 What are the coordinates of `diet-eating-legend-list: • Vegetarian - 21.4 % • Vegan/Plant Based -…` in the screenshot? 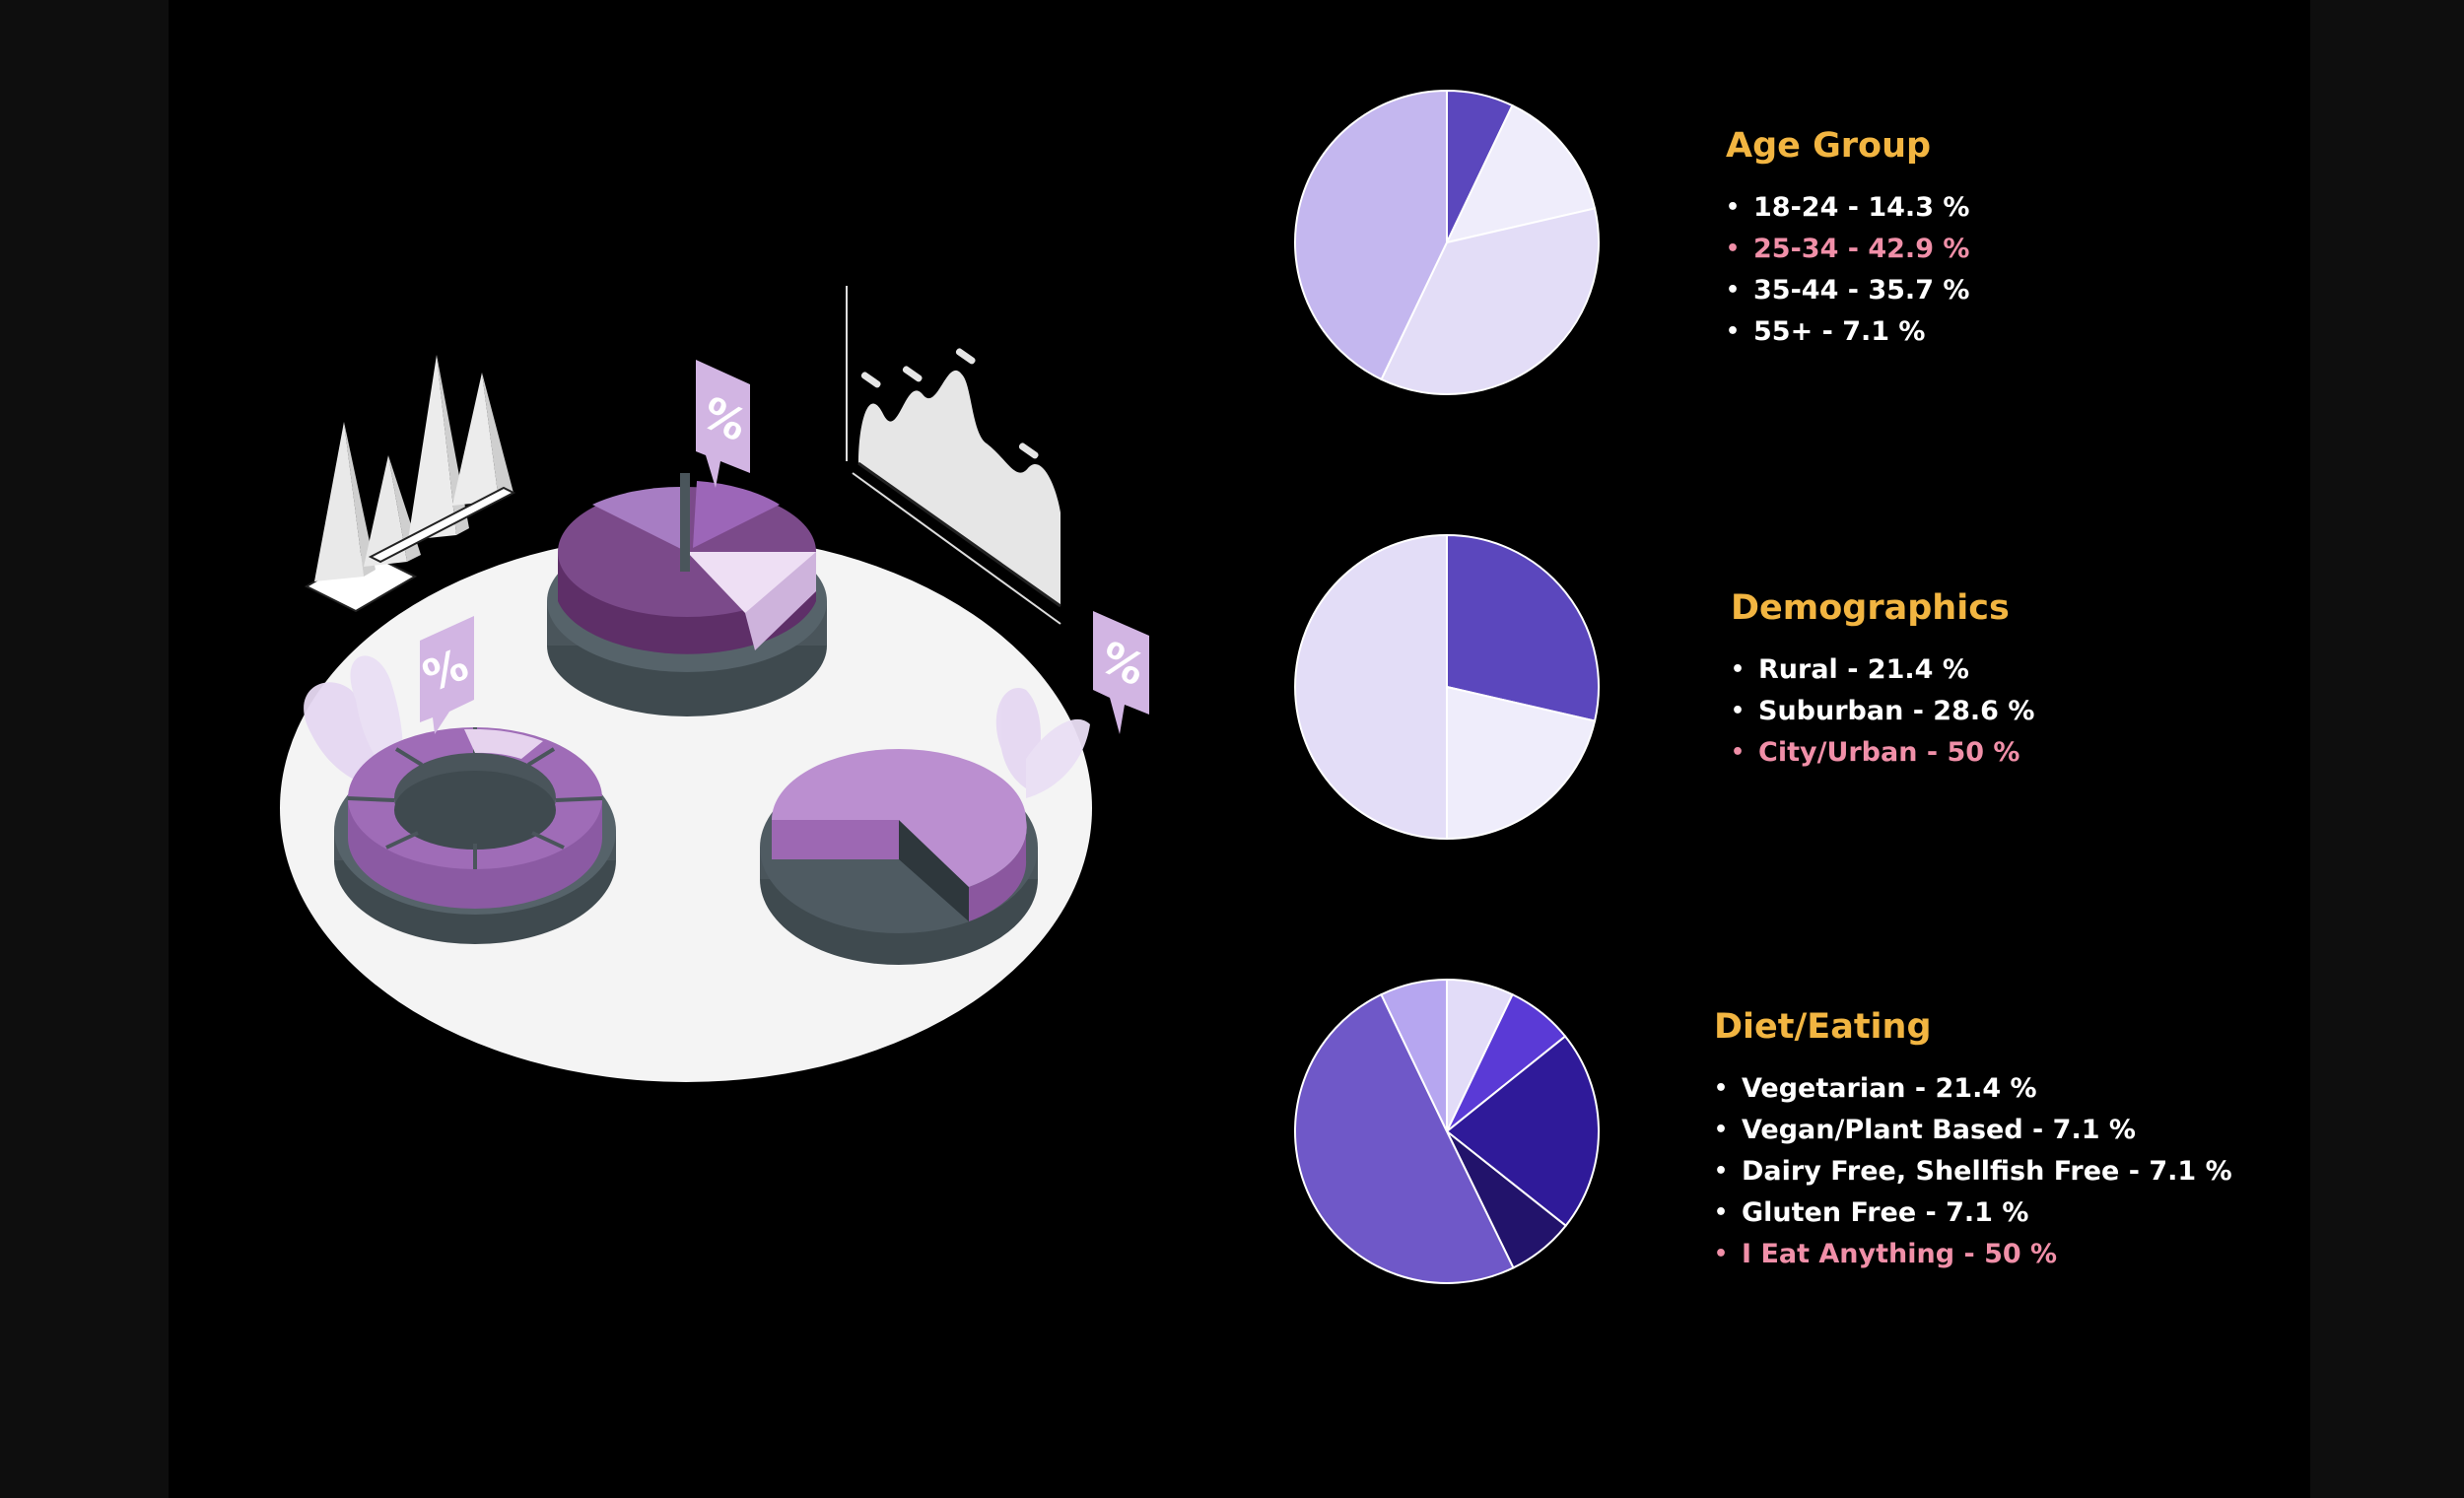 It's located at (1973, 1171).